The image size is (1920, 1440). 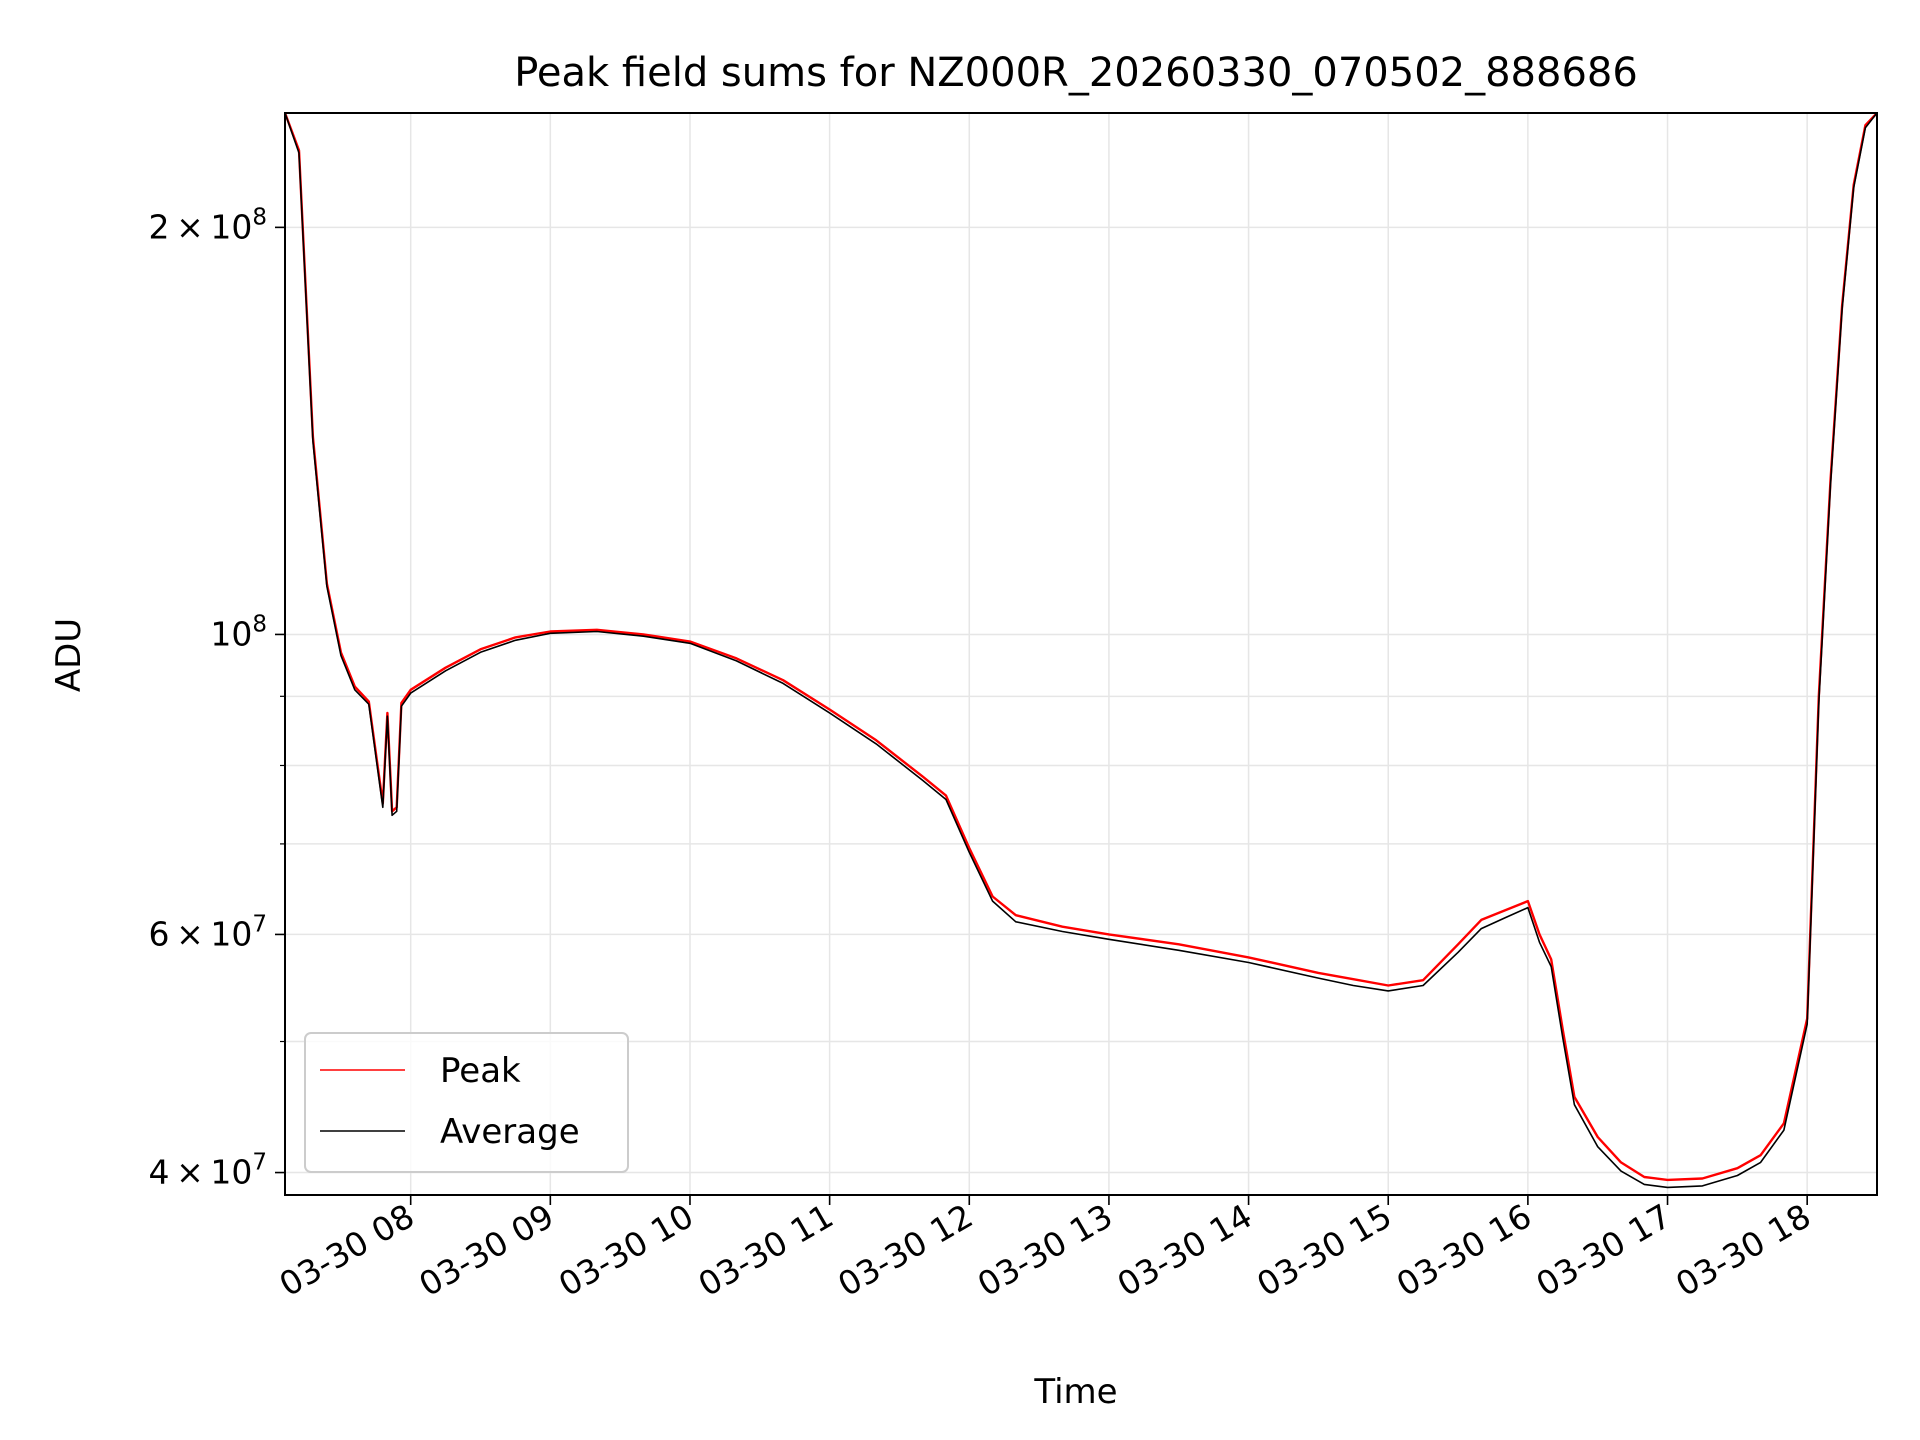 I want to click on y-tick-label: 6 × 107, so click(x=208, y=932).